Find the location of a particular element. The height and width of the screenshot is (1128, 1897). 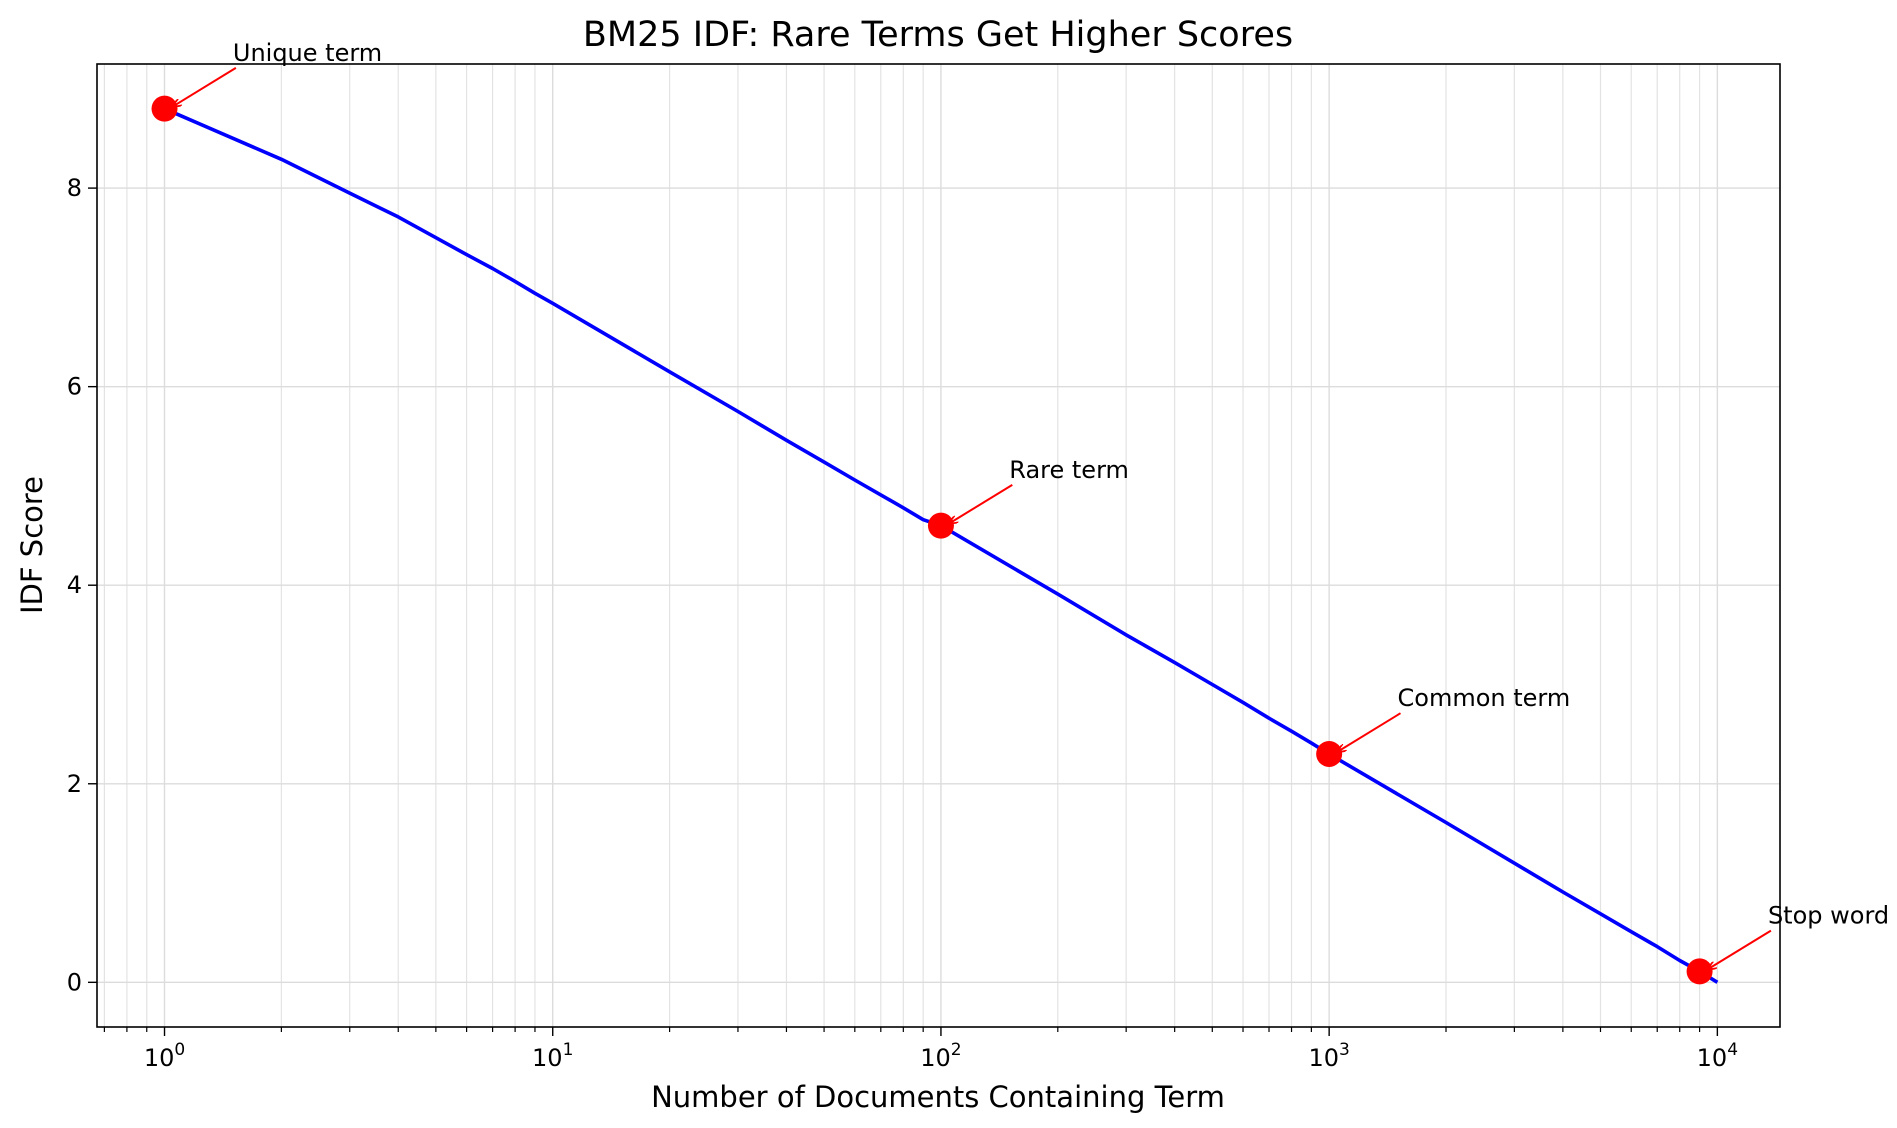

y-tick-label: 6 is located at coordinates (74, 387).